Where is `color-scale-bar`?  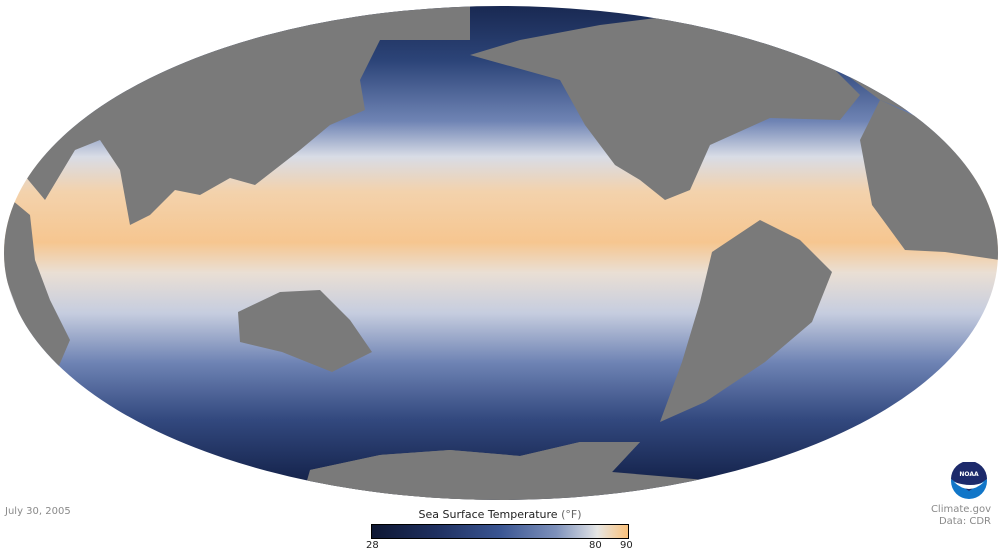
color-scale-bar is located at coordinates (500, 531).